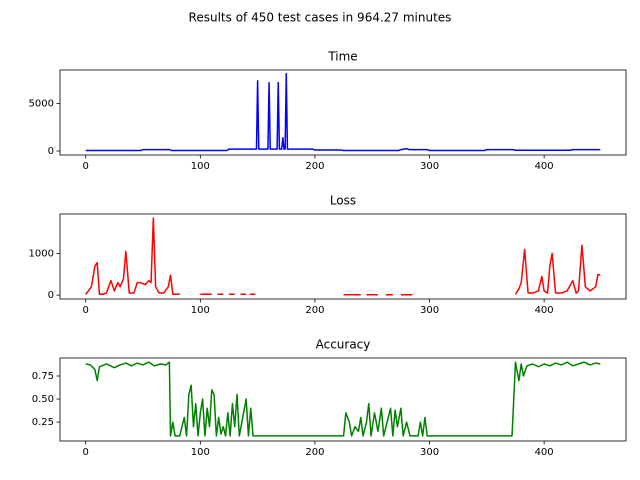  What do you see at coordinates (343, 201) in the screenshot?
I see `axes-title: Loss` at bounding box center [343, 201].